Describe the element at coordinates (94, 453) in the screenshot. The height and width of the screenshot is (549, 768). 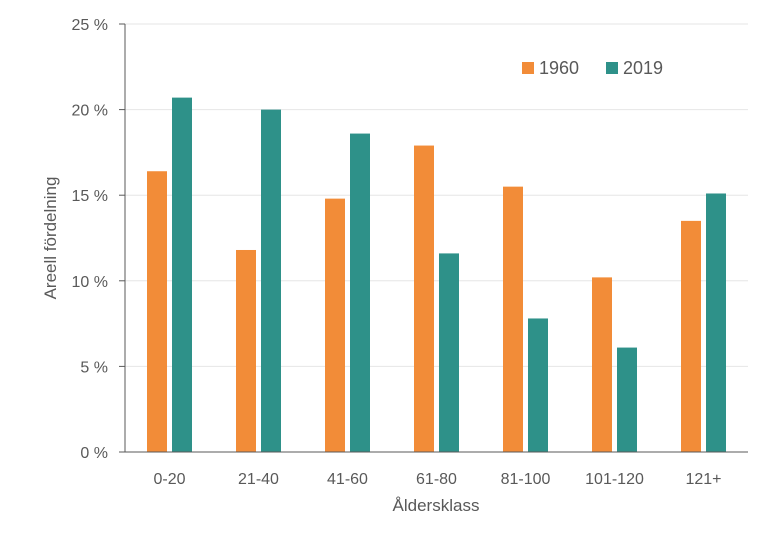
I see `y-tick-label: 0 %` at that location.